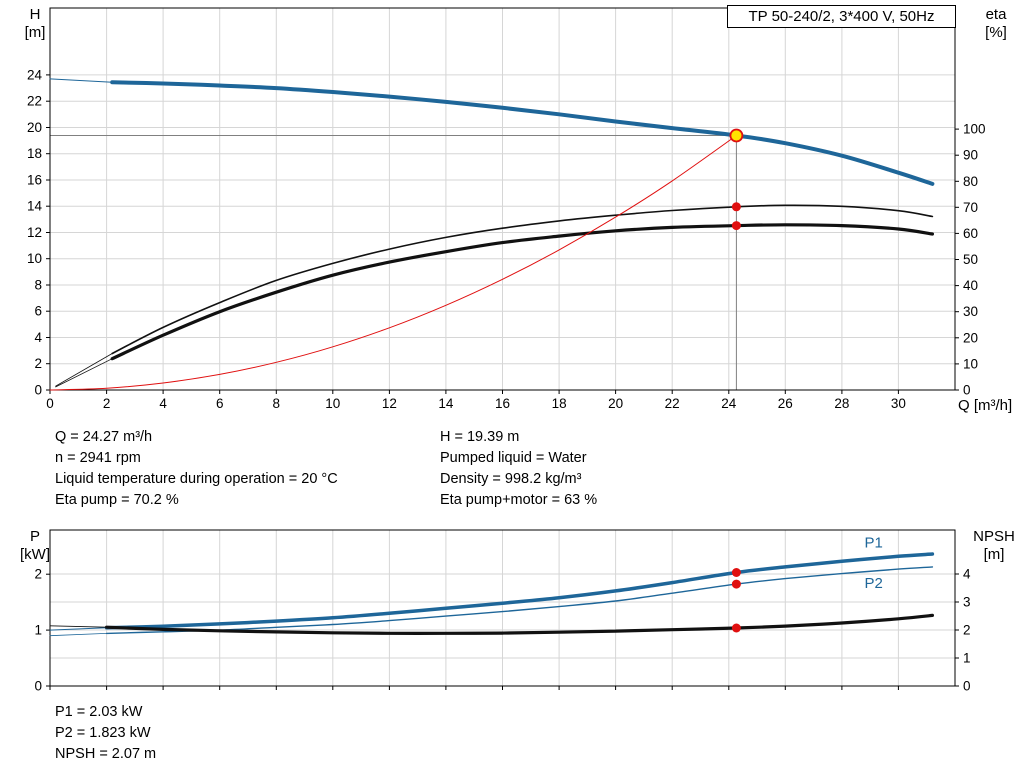 The height and width of the screenshot is (781, 1024). I want to click on curve-hq-lead, so click(81, 80).